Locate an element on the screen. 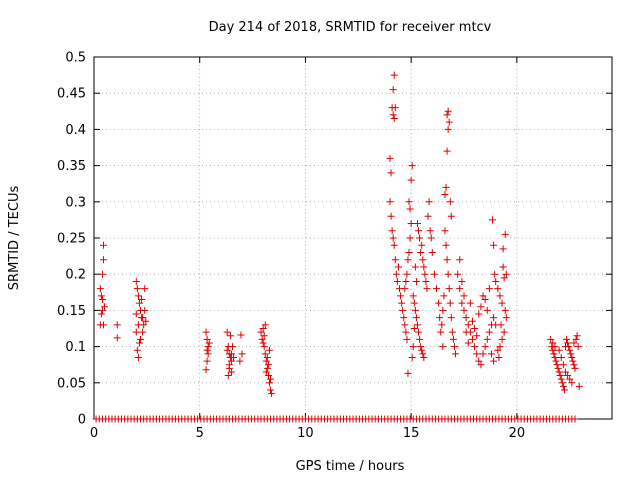  y-tick-label: 0.4 is located at coordinates (75, 130).